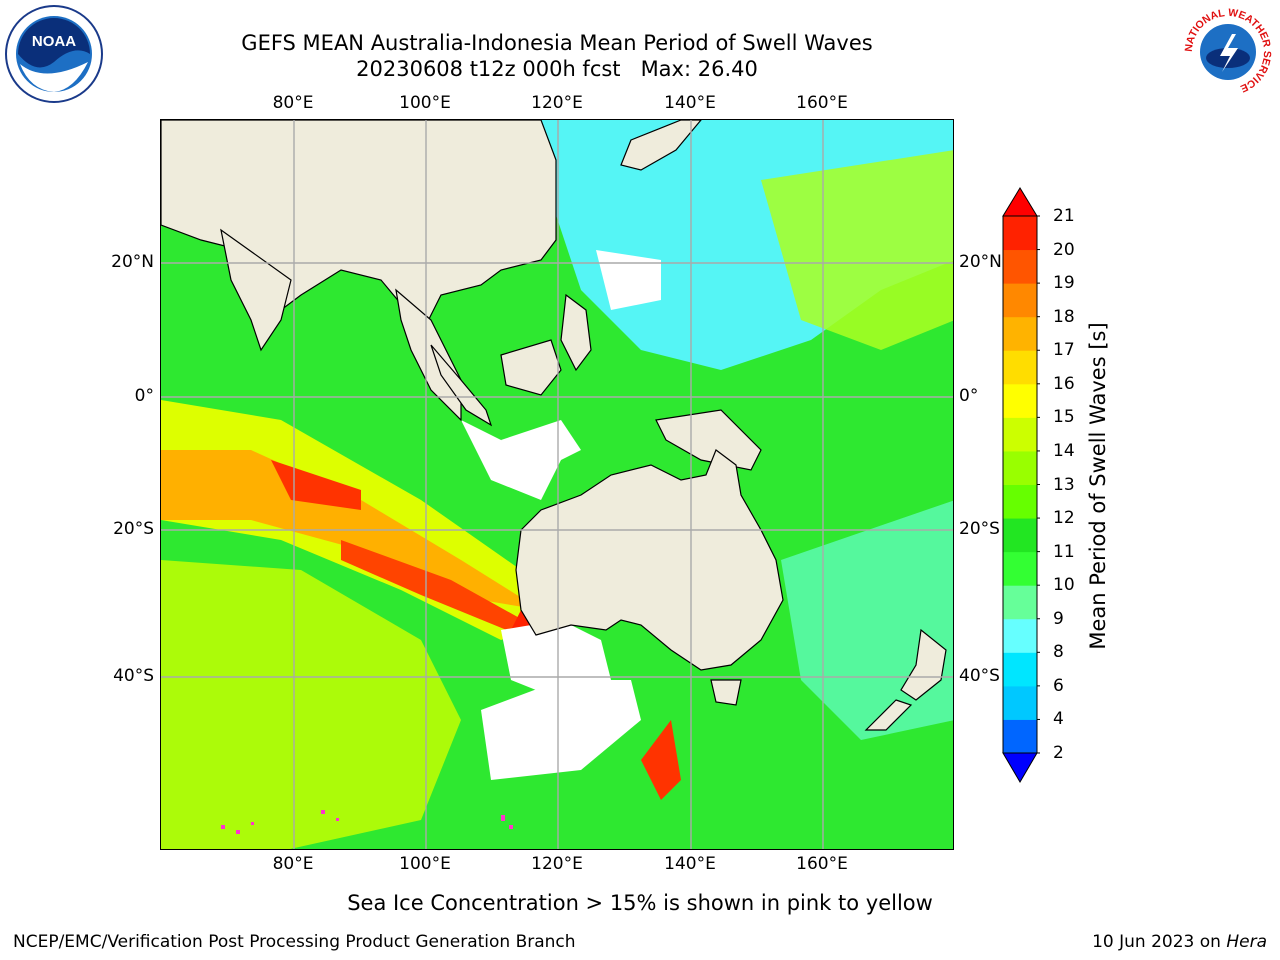  Describe the element at coordinates (1020, 202) in the screenshot. I see `colorbar-extend-high` at that location.